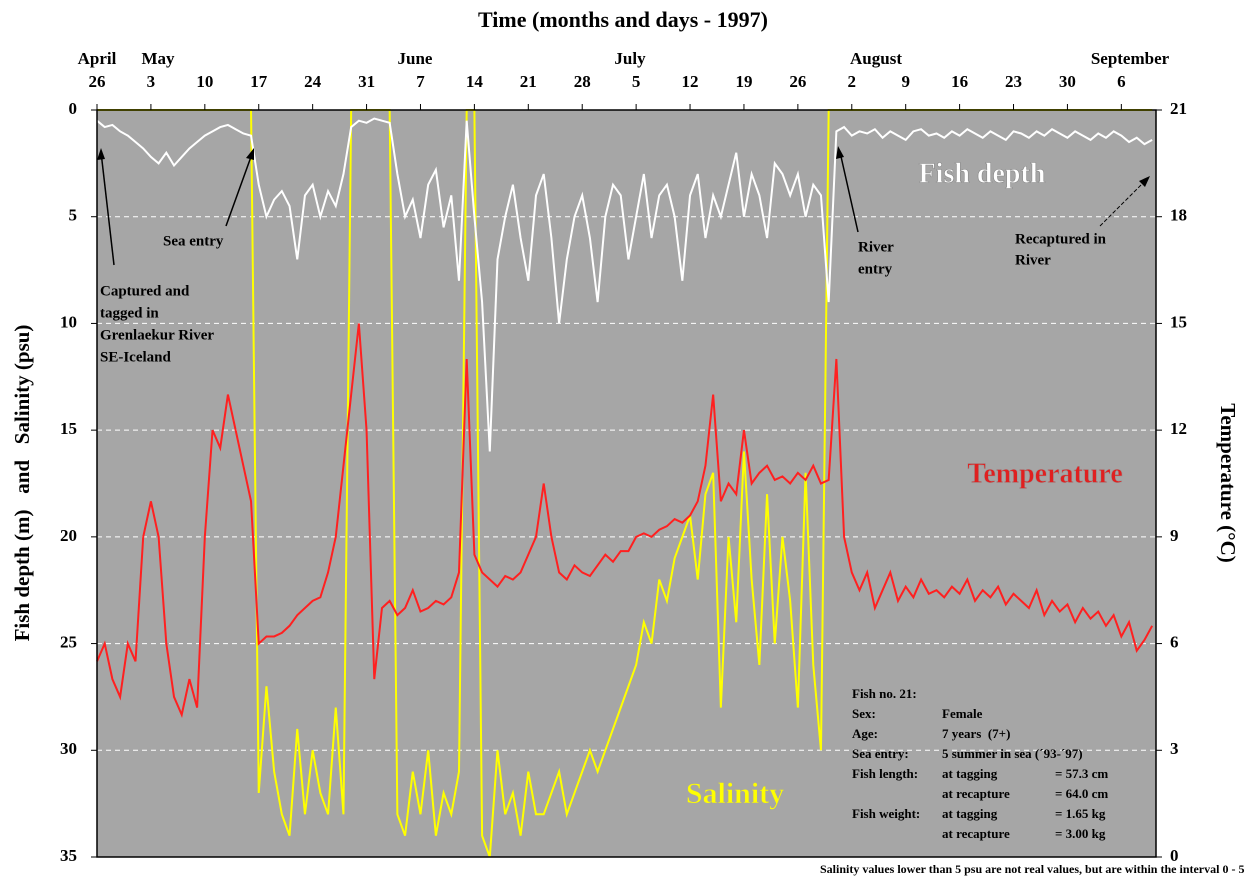 This screenshot has height=880, width=1246. What do you see at coordinates (259, 81) in the screenshot?
I see `x-tick-label: 17` at bounding box center [259, 81].